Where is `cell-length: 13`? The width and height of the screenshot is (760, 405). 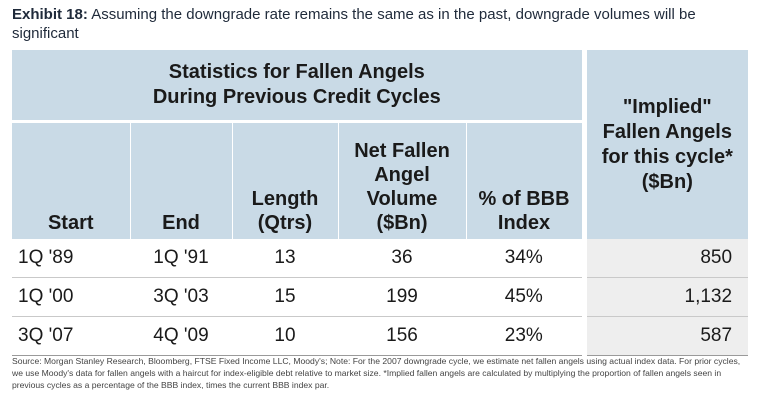
cell-length: 13 is located at coordinates (285, 258).